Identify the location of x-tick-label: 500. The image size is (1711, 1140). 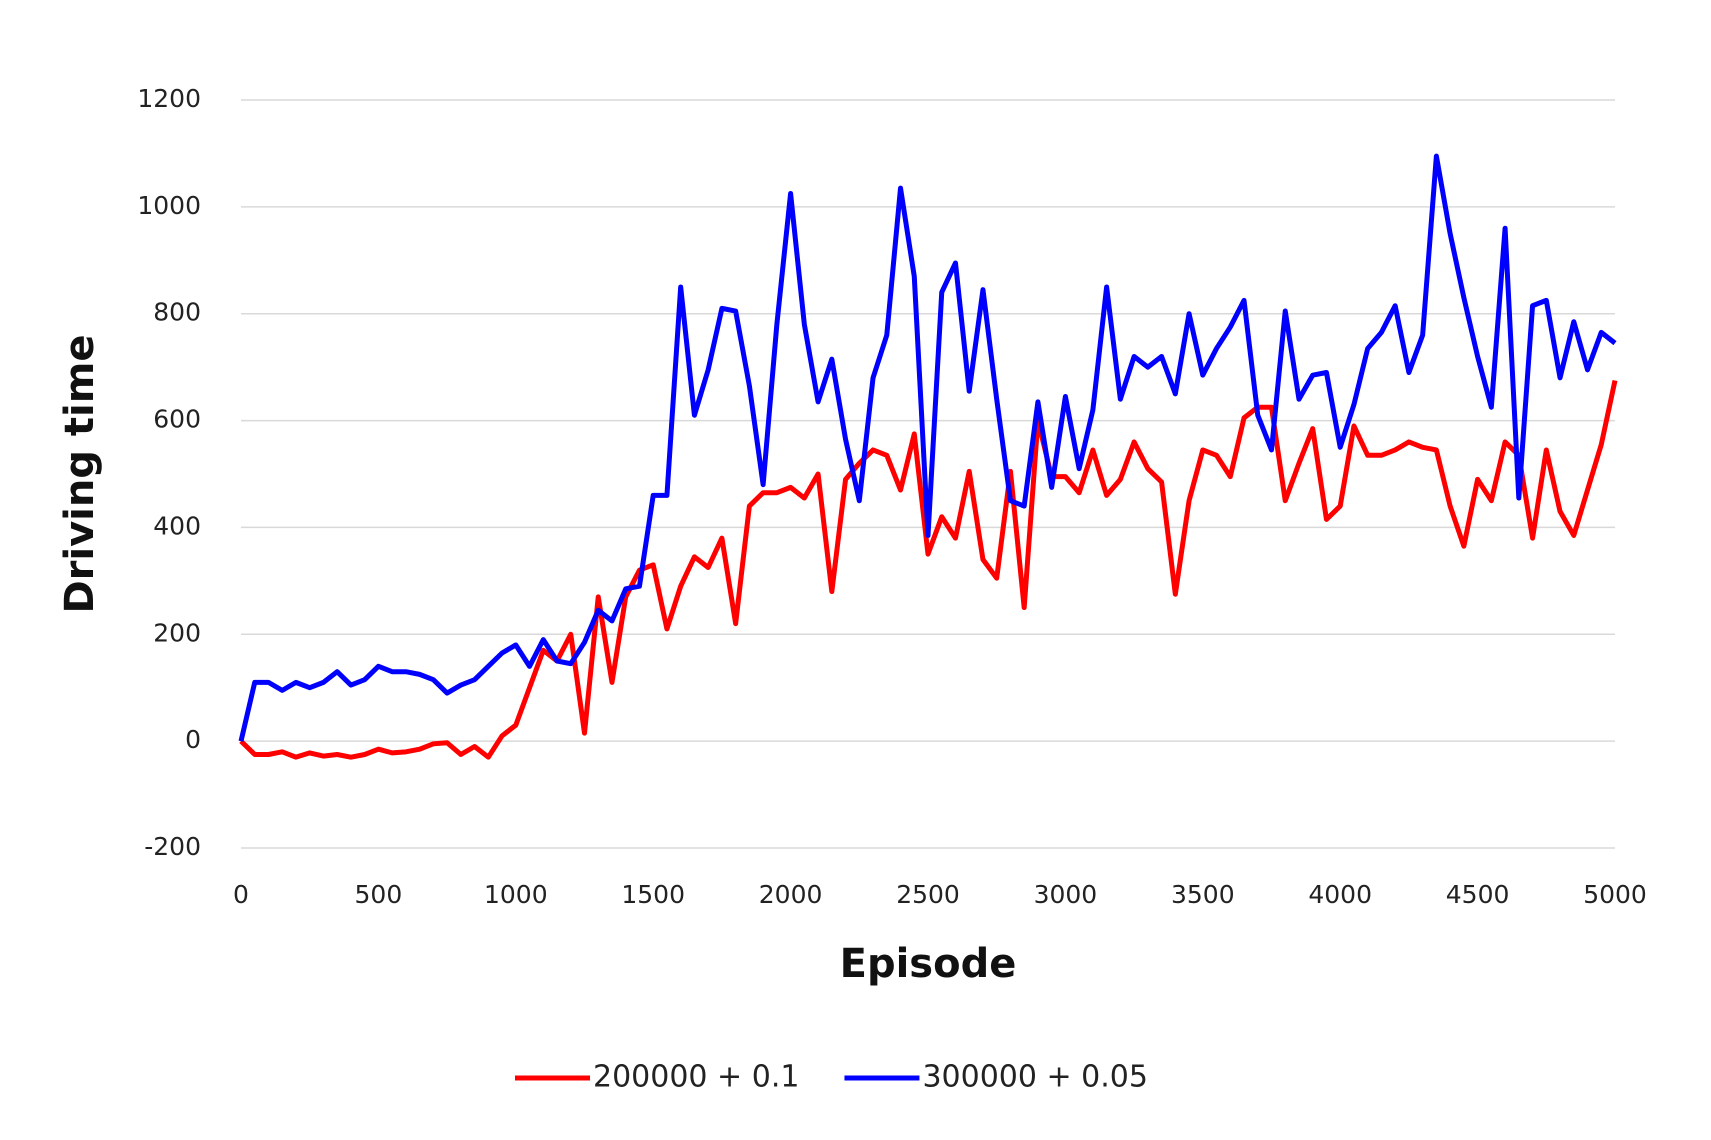
(379, 894).